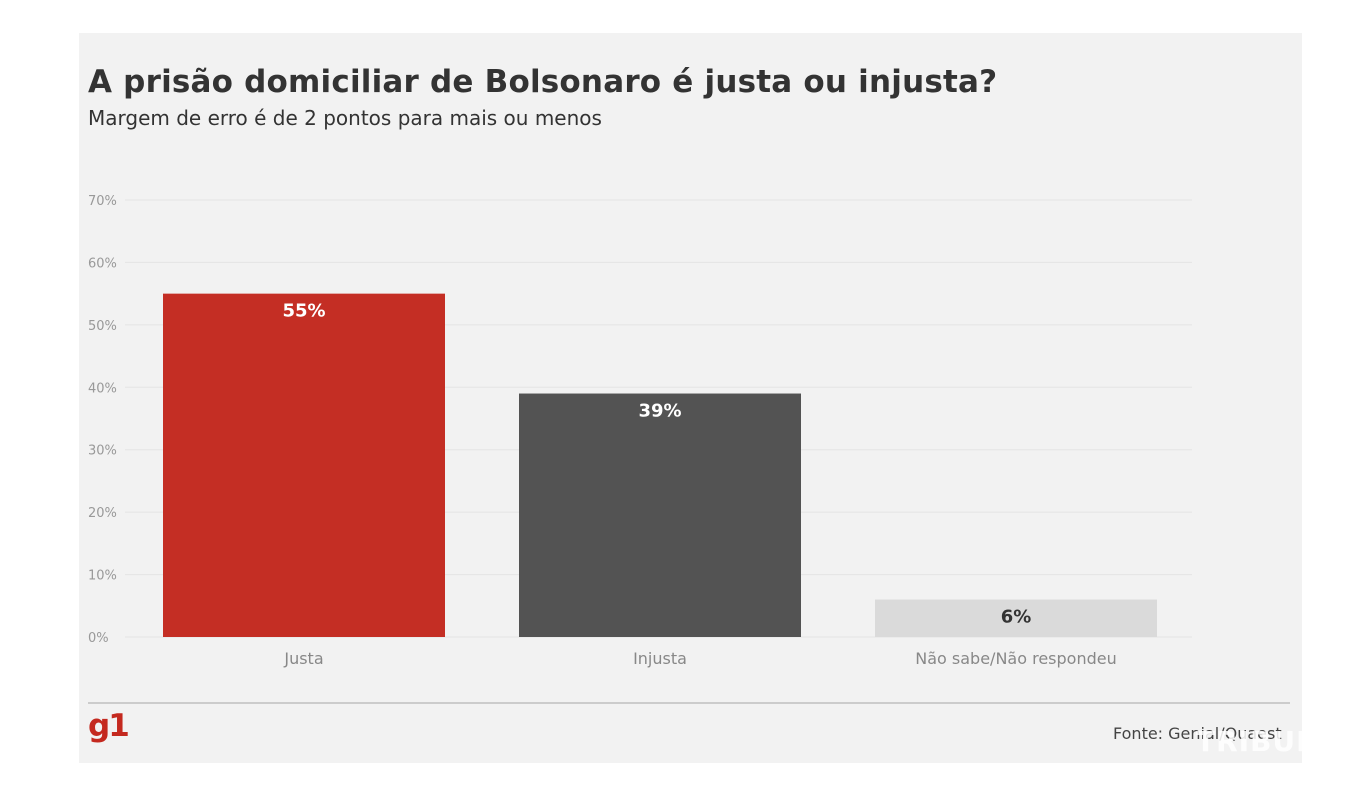 The image size is (1363, 801). Describe the element at coordinates (699, 658) in the screenshot. I see `x-axis-categories: Justa Injusta Não sabe/Não respondeu` at that location.